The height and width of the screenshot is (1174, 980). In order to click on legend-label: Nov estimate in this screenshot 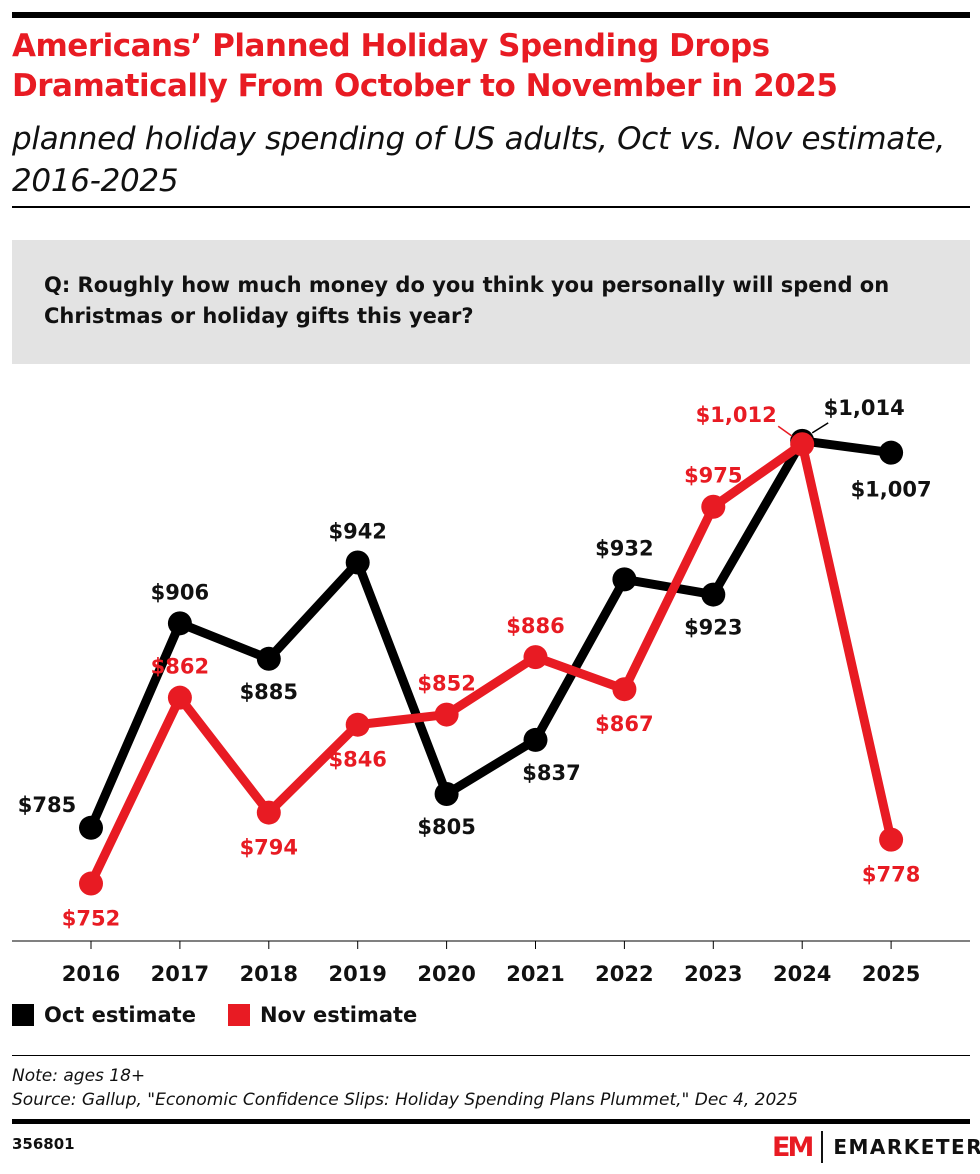, I will do `click(338, 1015)`.